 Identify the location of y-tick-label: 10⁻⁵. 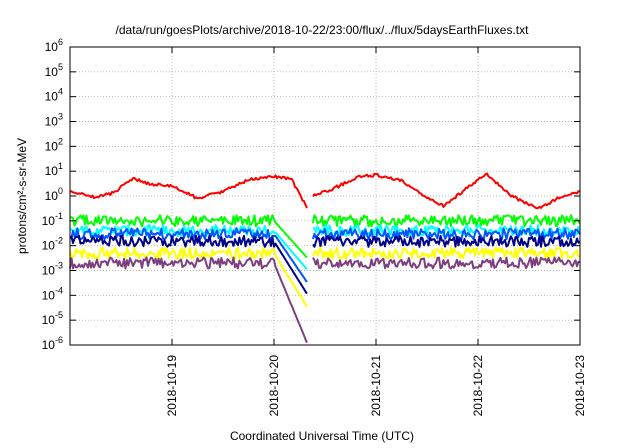
(52, 318).